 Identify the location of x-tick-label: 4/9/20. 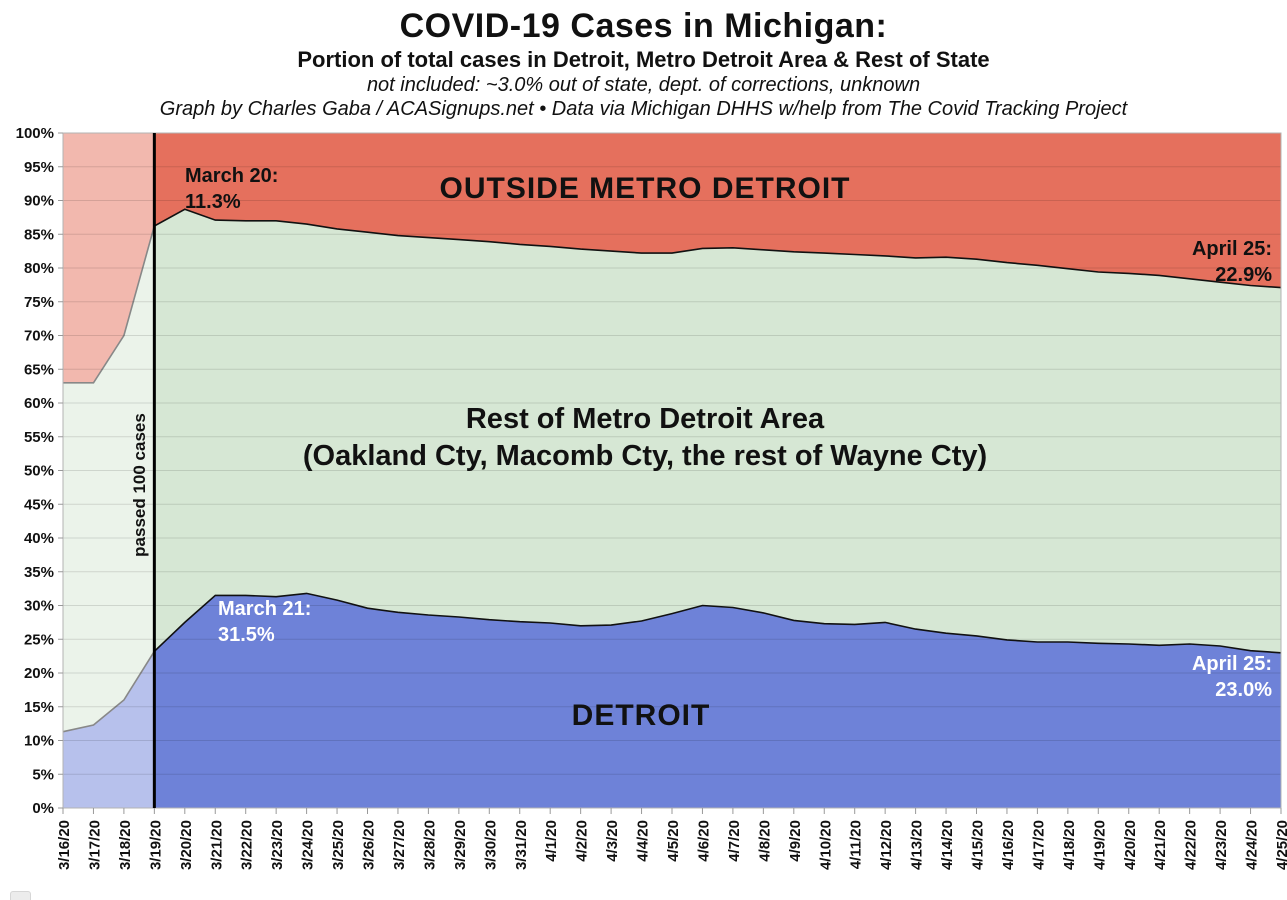
(795, 841).